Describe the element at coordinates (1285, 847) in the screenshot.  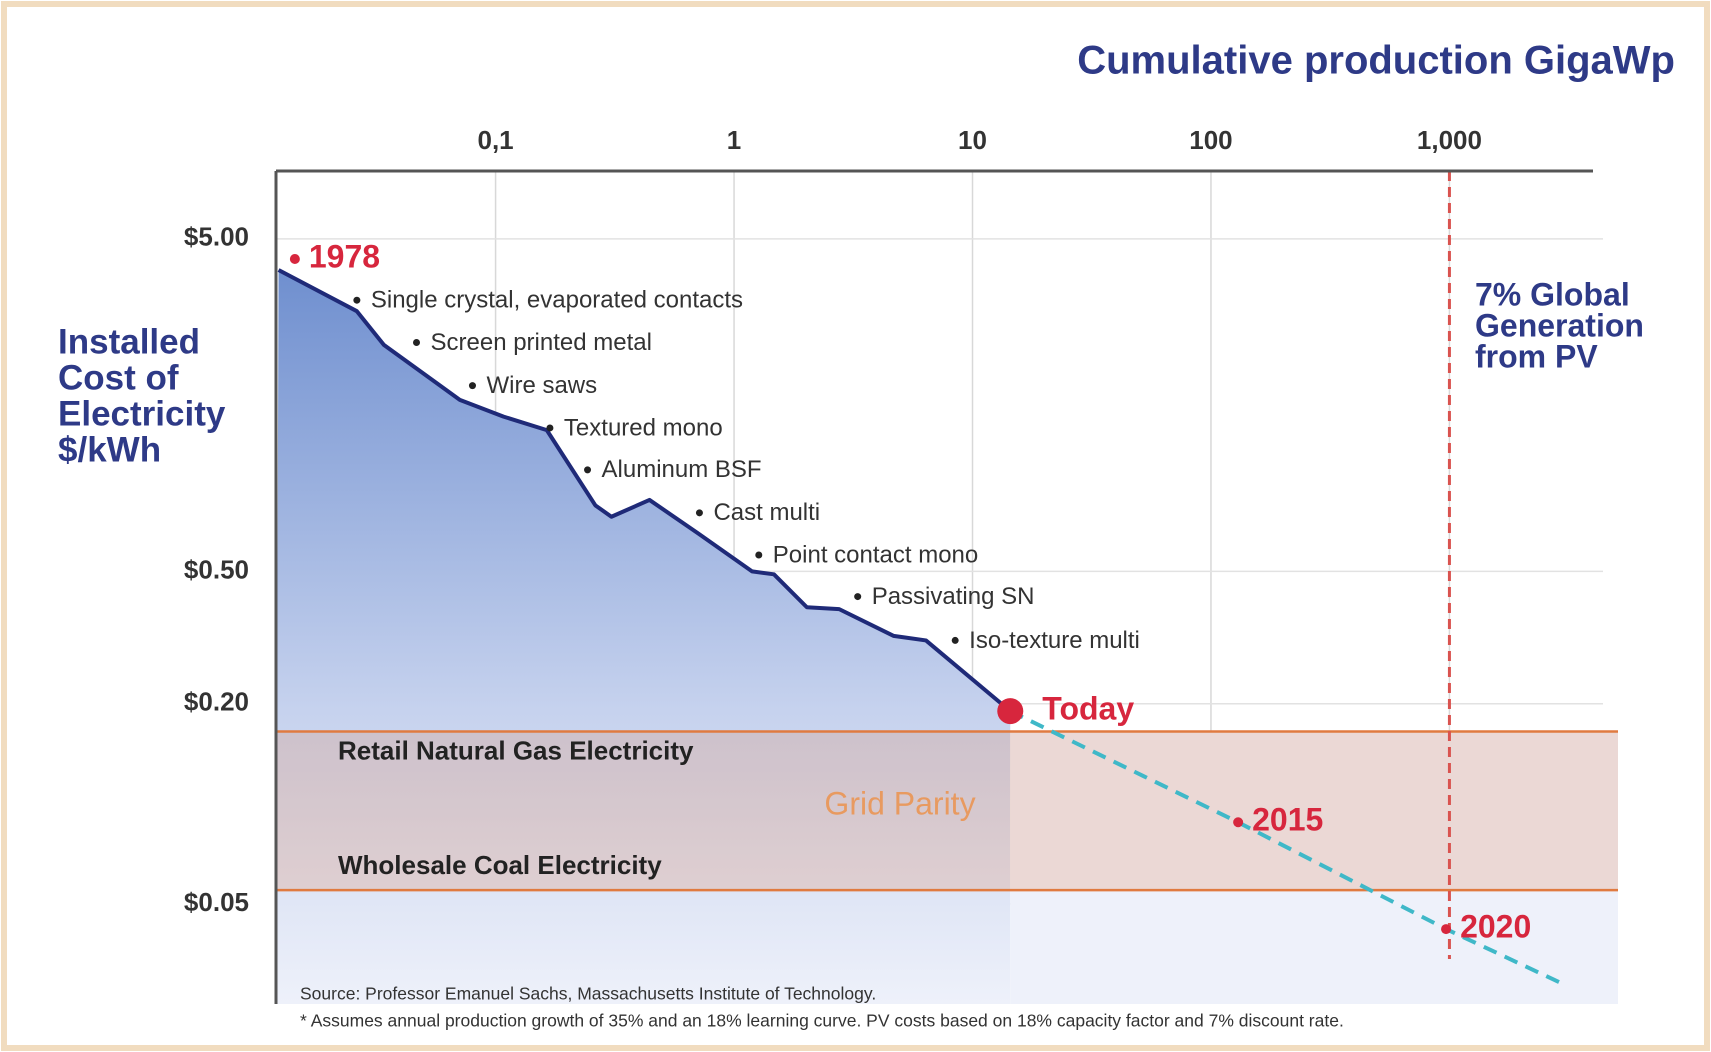
I see `series-line` at that location.